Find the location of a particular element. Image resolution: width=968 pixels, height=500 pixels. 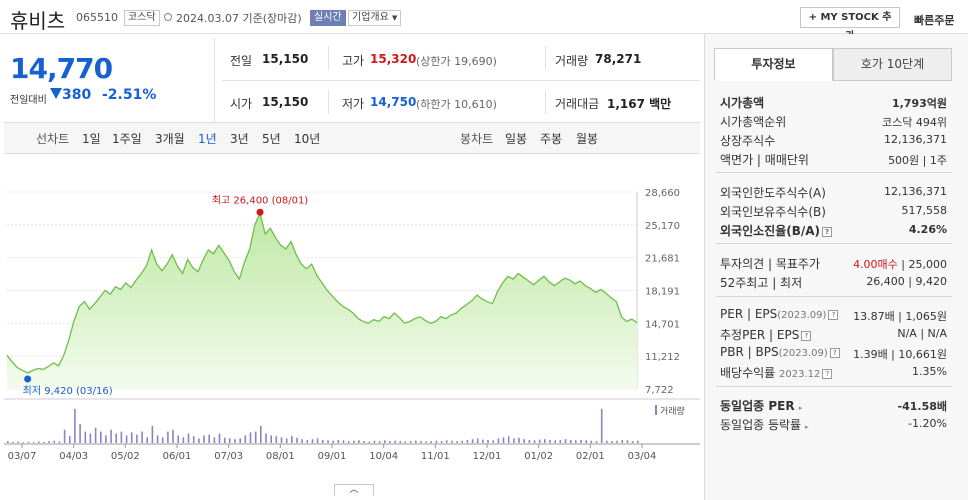

period-5y: 5년 is located at coordinates (271, 139).